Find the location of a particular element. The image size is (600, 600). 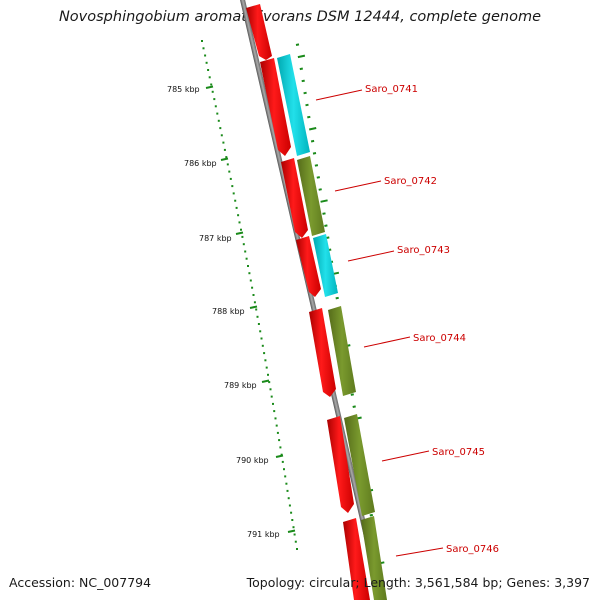

gene-label-saro-0743: Saro_0743 is located at coordinates (423, 250).